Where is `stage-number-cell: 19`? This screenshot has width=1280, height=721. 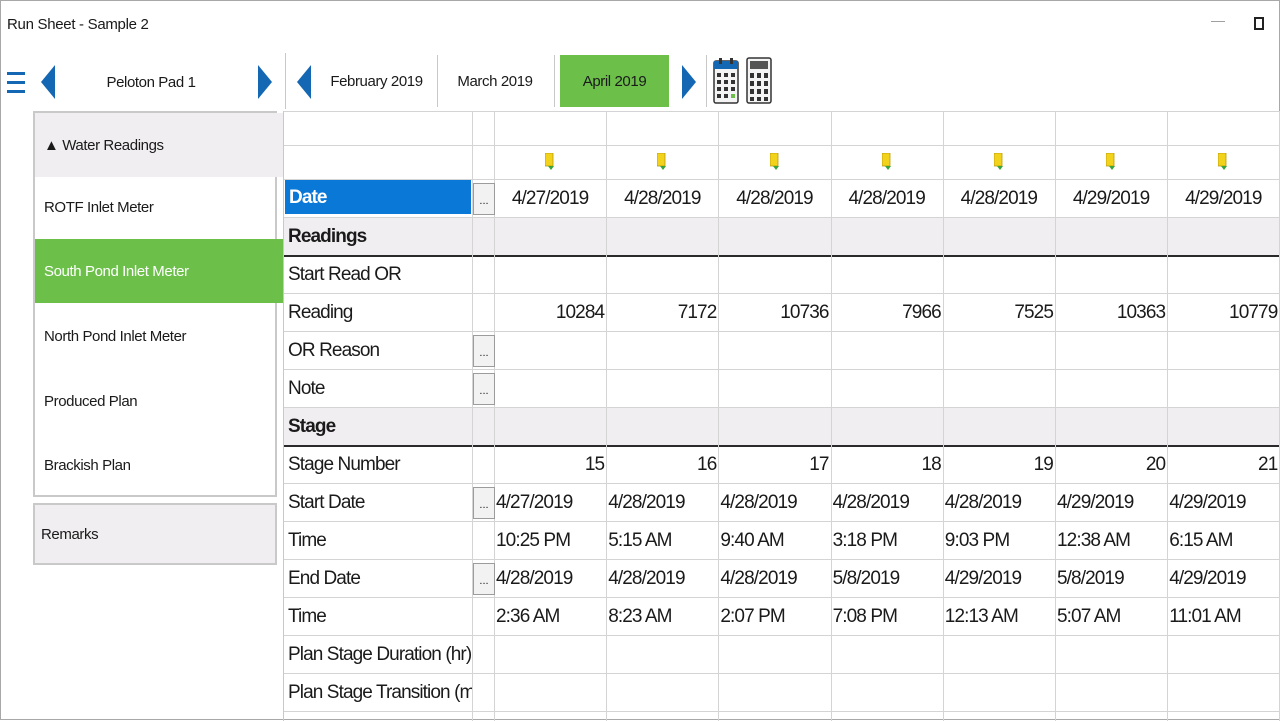
stage-number-cell: 19 is located at coordinates (1043, 464).